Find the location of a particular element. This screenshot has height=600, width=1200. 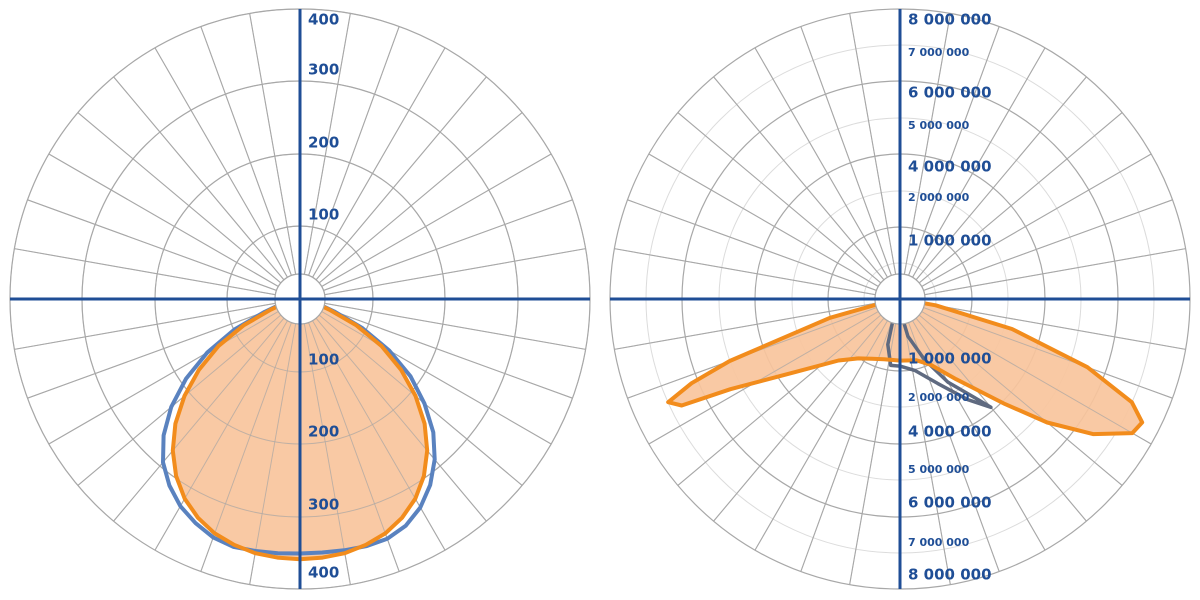

tick-label-lower-major: 1 000 000 is located at coordinates (950, 359).